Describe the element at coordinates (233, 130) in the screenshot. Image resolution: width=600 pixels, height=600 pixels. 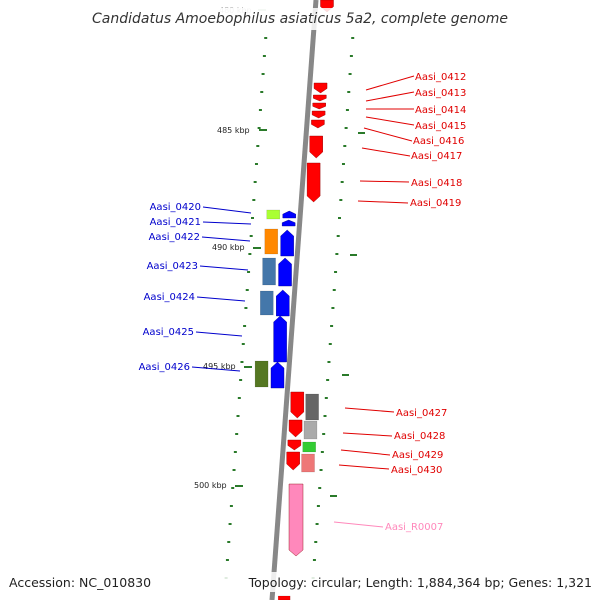
I see `scale-mark-485: 485 kbp` at that location.